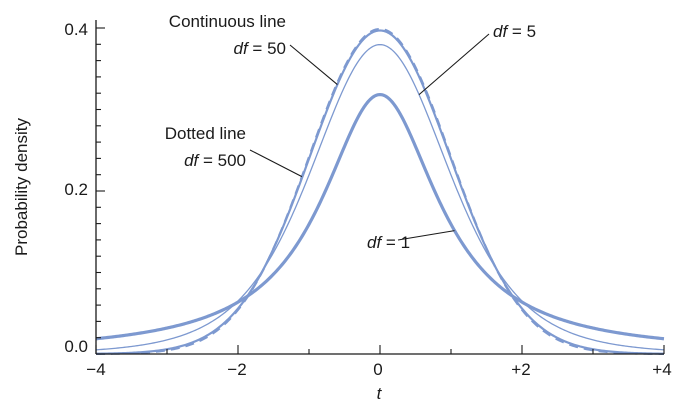  What do you see at coordinates (313, 64) in the screenshot?
I see `pointer-cont` at bounding box center [313, 64].